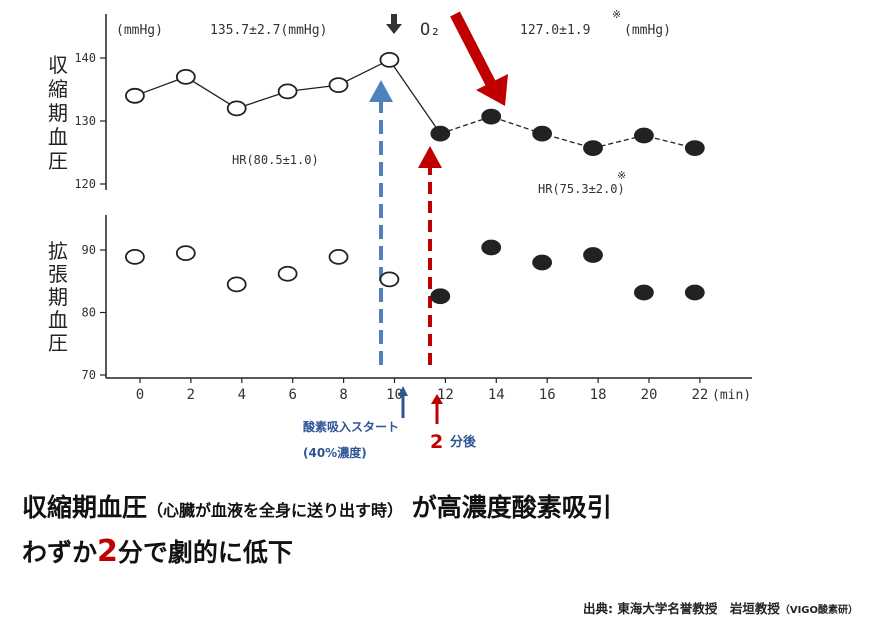  Describe the element at coordinates (430, 255) in the screenshot. I see `red-dashed-arrow` at that location.